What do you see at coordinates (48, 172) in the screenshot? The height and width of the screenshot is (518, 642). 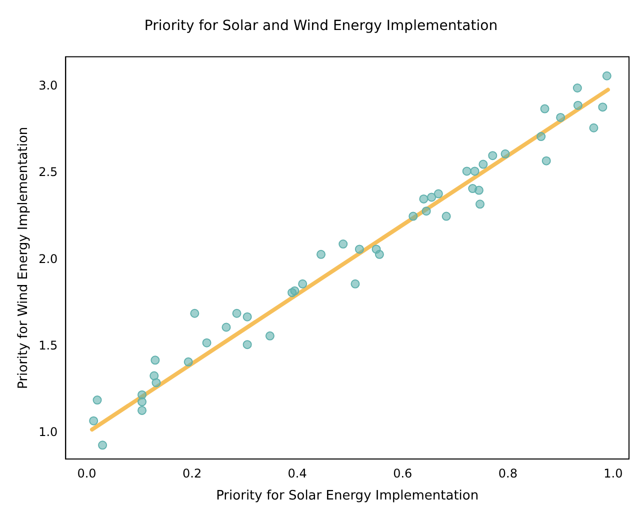 I see `y-tick-label: 2.5` at bounding box center [48, 172].